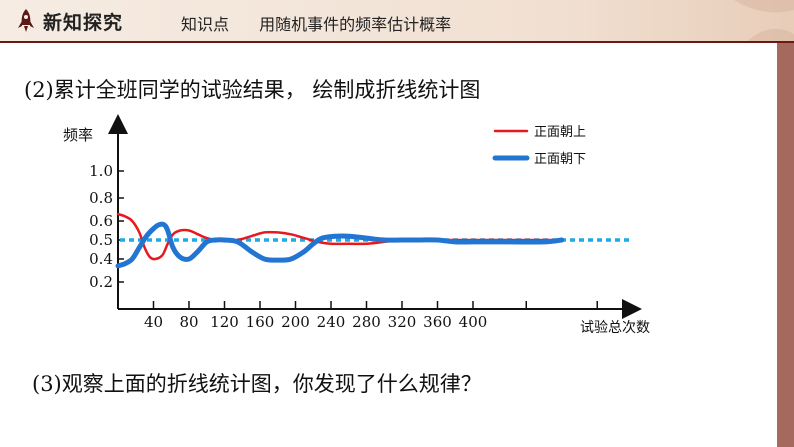  What do you see at coordinates (101, 240) in the screenshot?
I see `y-tick-label: 0.5` at bounding box center [101, 240].